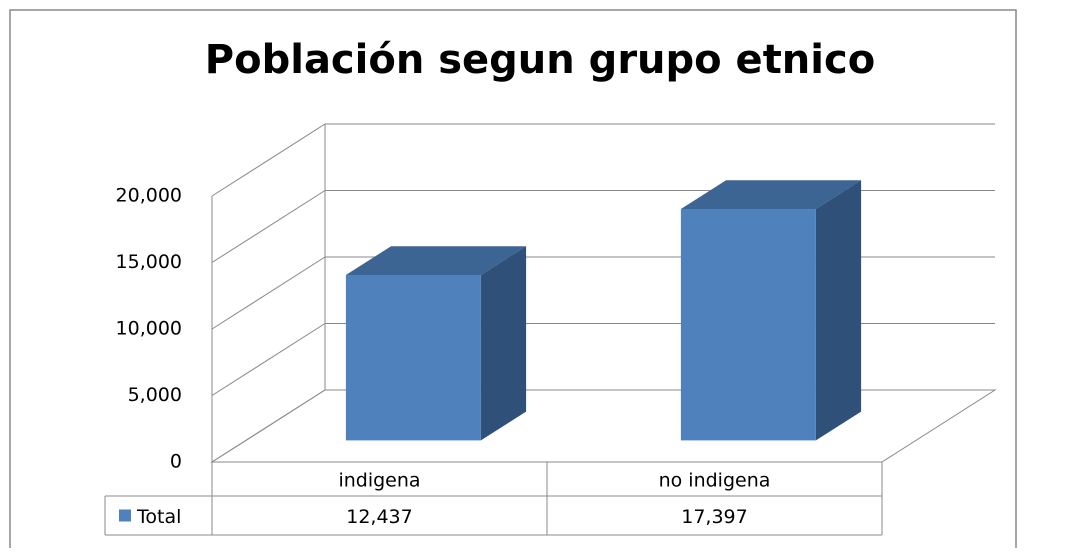  I want to click on table-value: 17,397, so click(714, 517).